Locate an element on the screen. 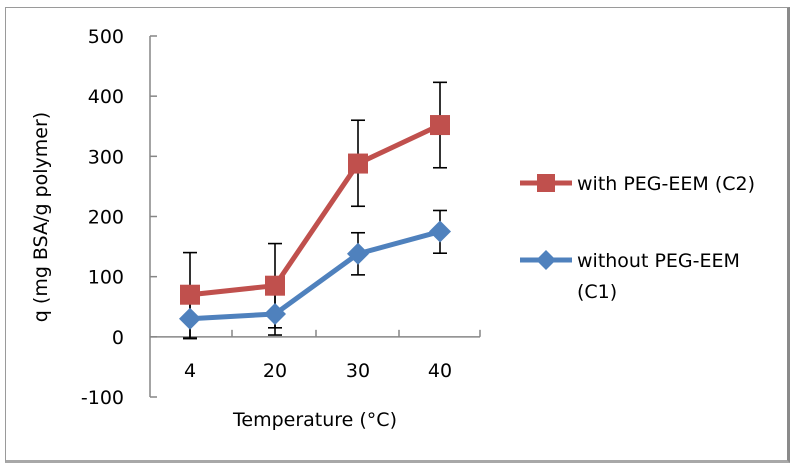 The height and width of the screenshot is (476, 800). legend-marker-square is located at coordinates (546, 183).